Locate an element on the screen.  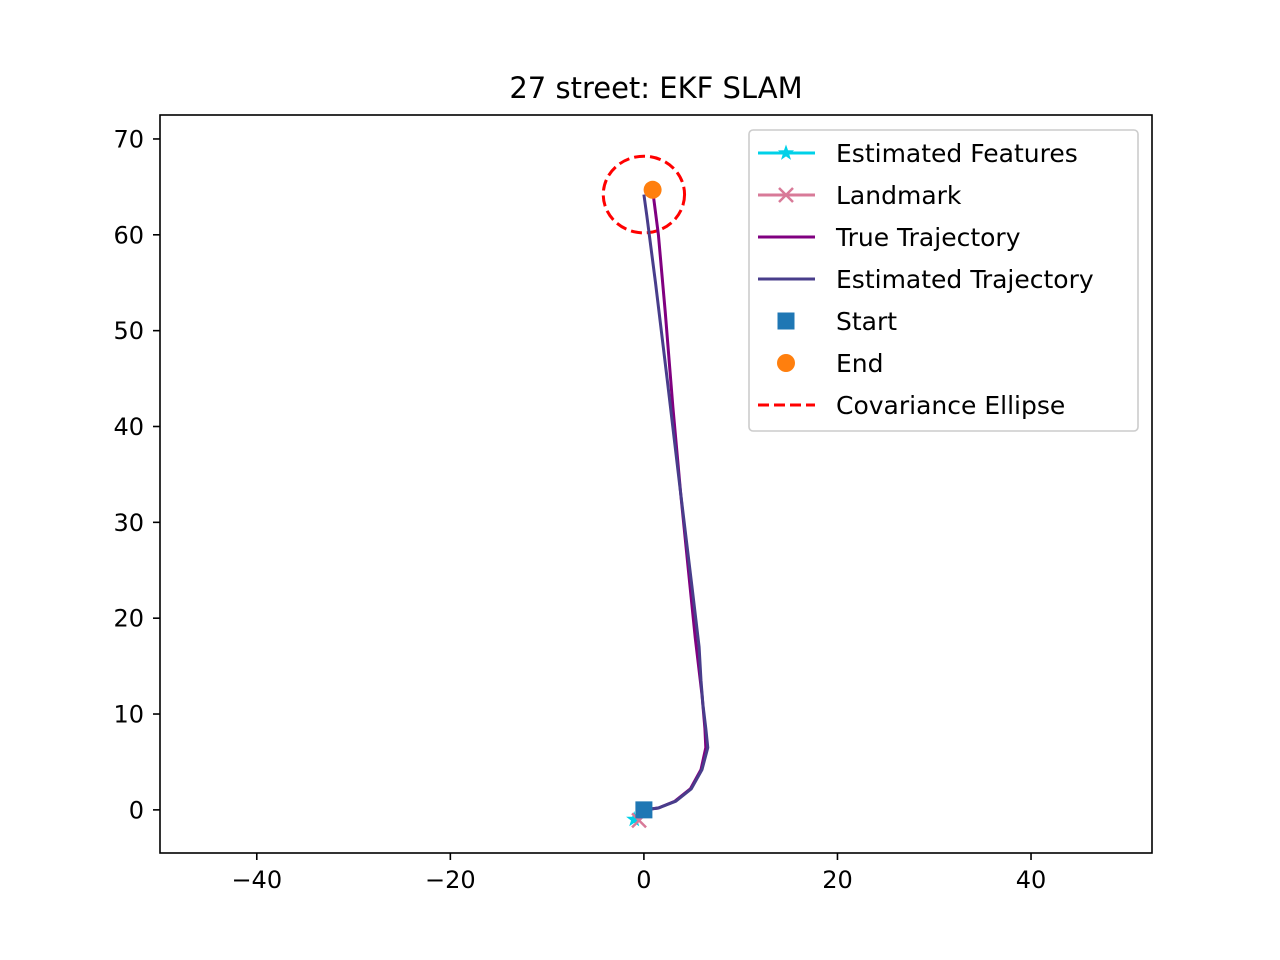
legend-entry-start: Start is located at coordinates (837, 321).